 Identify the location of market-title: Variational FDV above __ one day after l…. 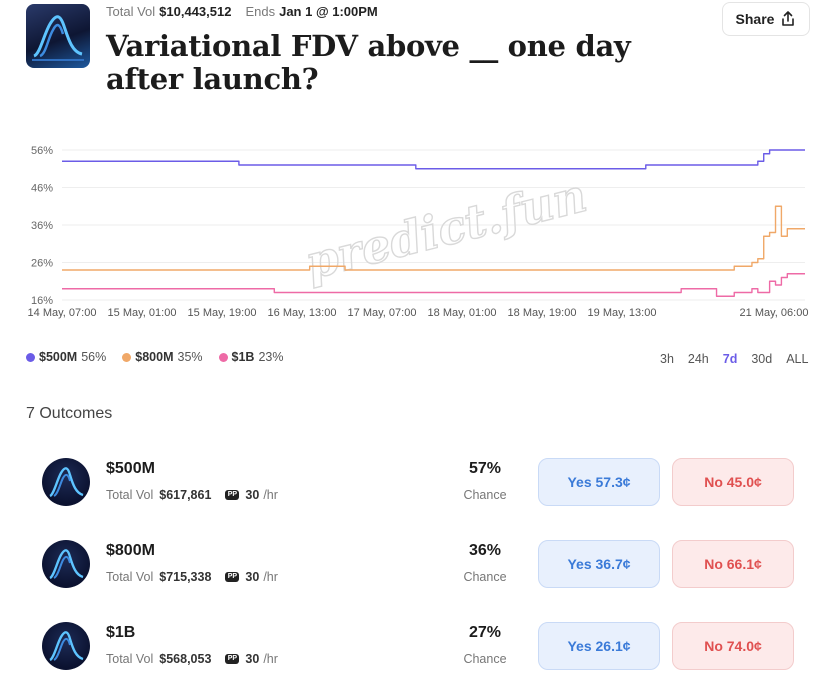
(368, 62).